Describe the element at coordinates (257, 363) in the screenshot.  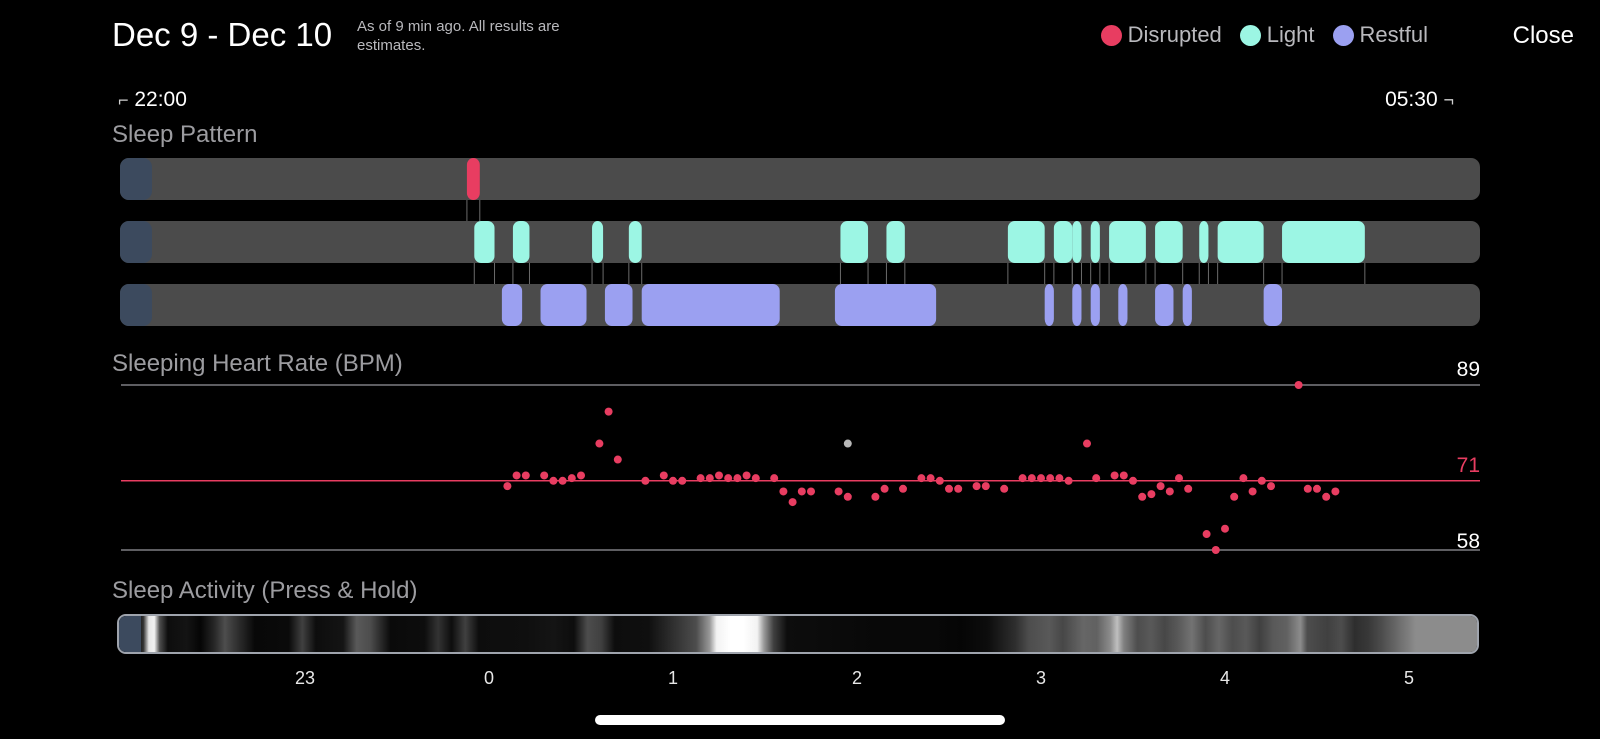
I see `heart-rate-title: Sleeping Heart Rate (BPM)` at that location.